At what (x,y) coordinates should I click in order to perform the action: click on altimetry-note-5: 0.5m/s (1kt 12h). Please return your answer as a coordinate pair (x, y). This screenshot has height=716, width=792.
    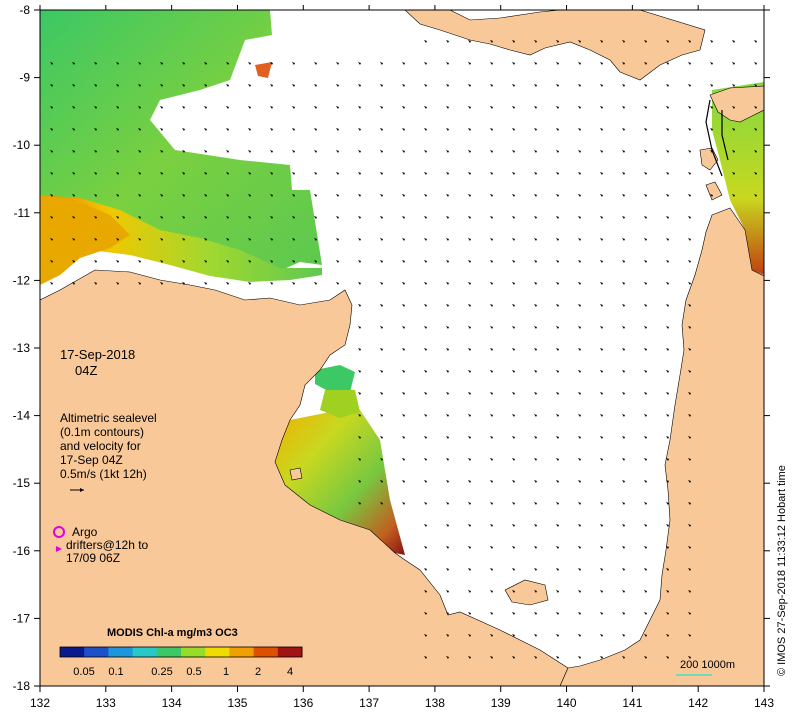
    Looking at the image, I should click on (103, 474).